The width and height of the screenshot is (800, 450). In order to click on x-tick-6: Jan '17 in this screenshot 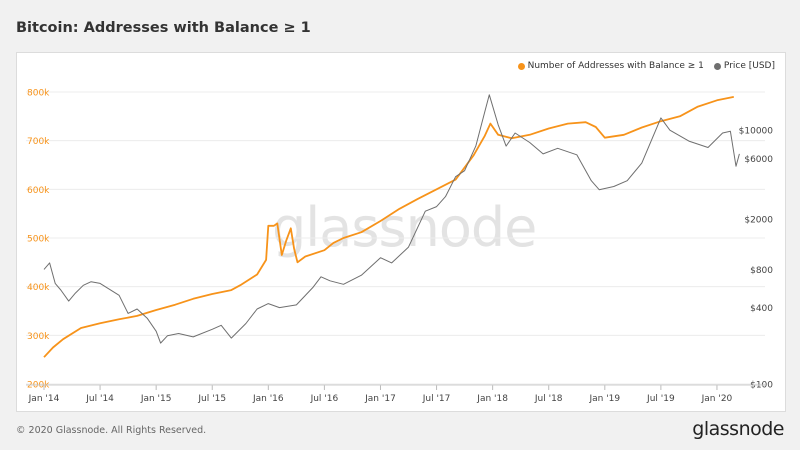, I will do `click(380, 399)`.